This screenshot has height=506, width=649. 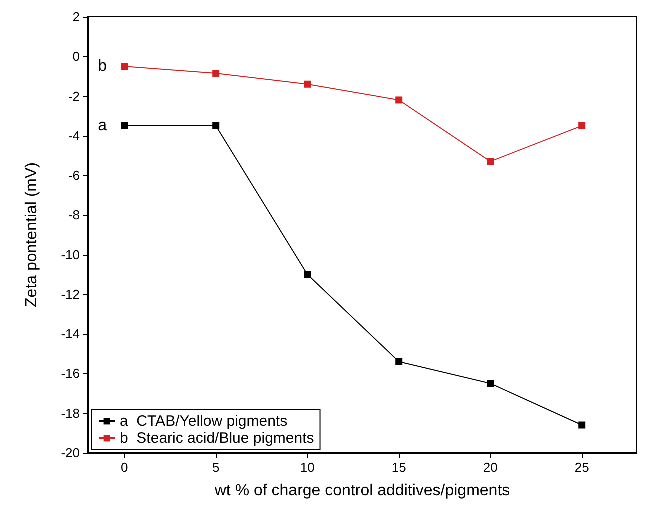 I want to click on legend-label: a CTAB/Yellow pigments, so click(x=204, y=421).